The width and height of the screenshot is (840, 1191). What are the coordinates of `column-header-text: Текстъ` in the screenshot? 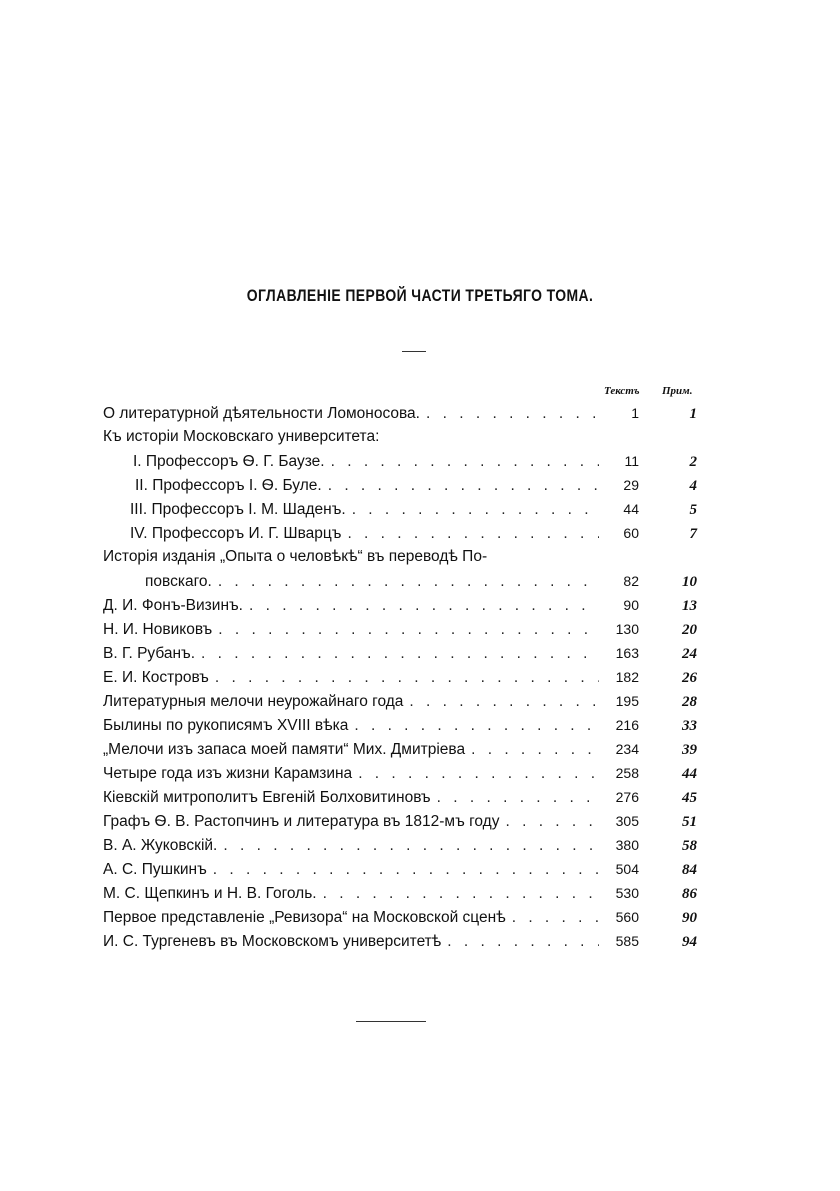 It's located at (622, 391).